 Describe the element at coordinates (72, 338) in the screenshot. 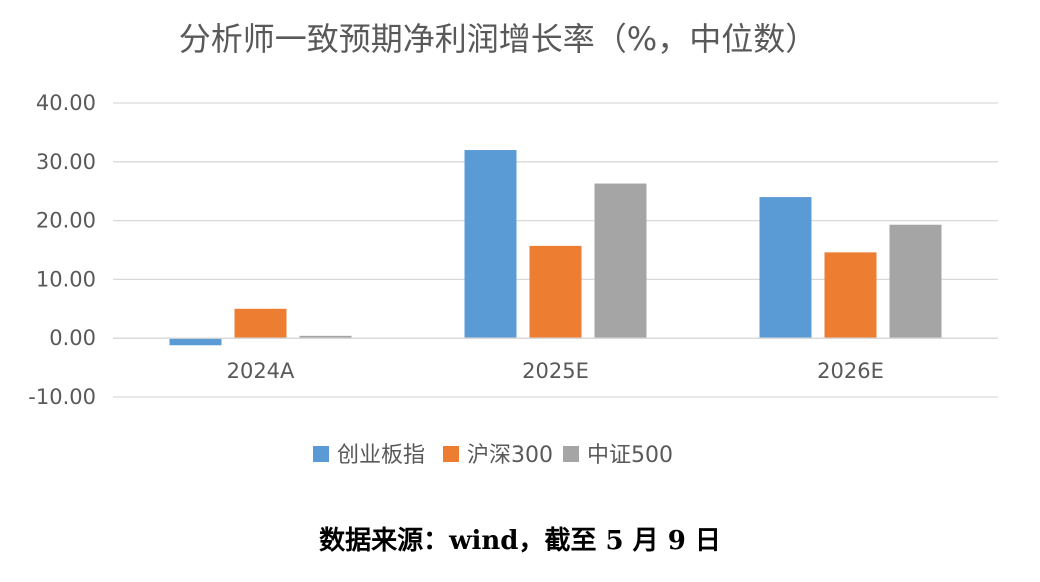

I see `y-tick-label: 0.00` at that location.